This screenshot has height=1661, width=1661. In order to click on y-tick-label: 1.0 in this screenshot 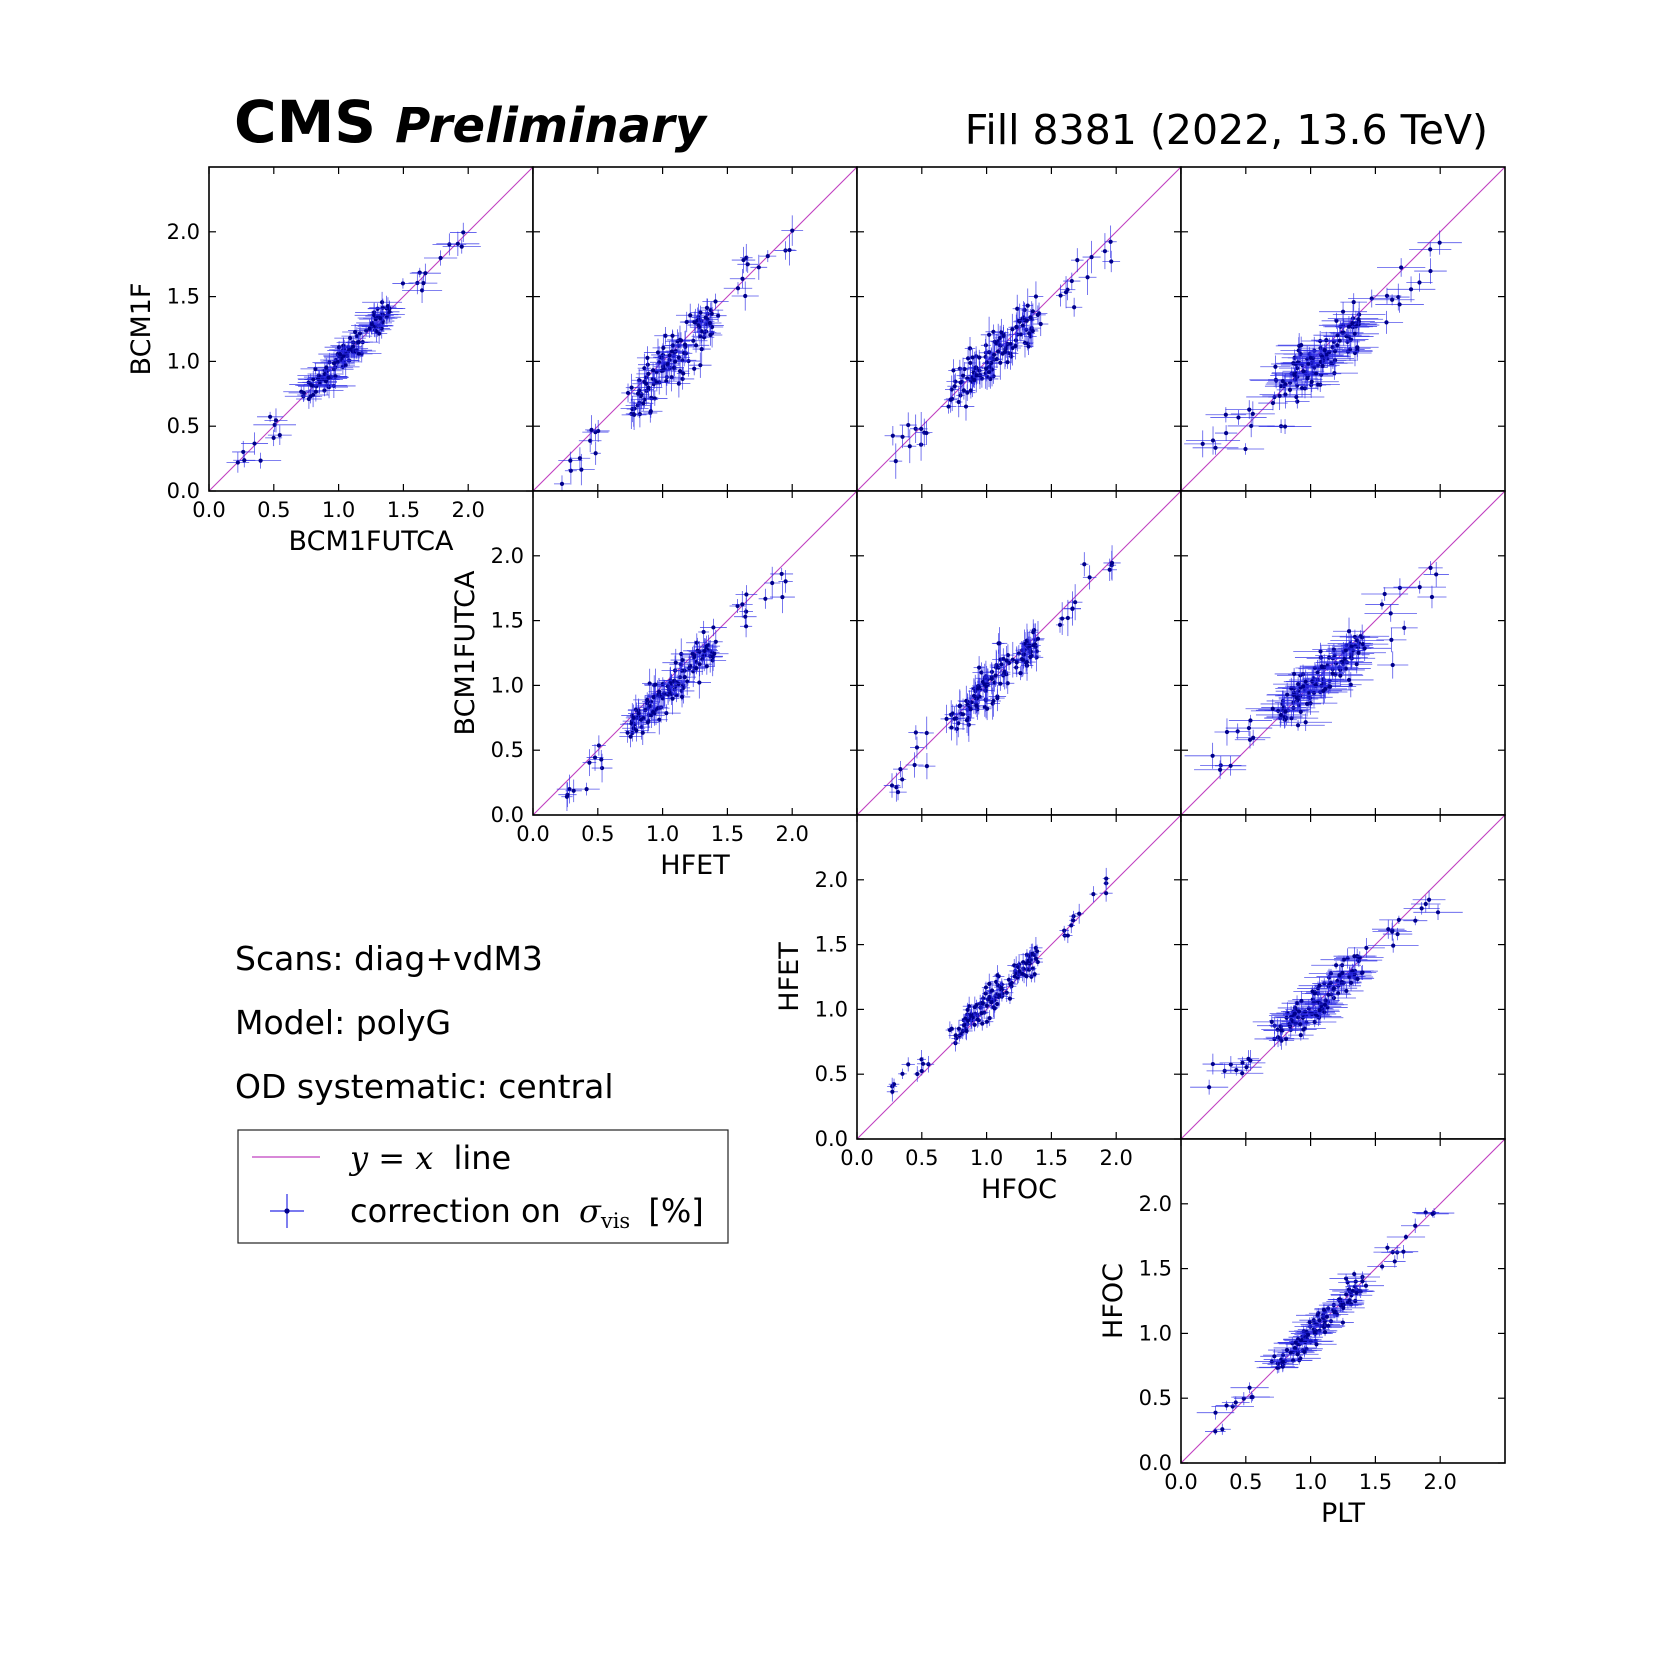, I will do `click(507, 685)`.